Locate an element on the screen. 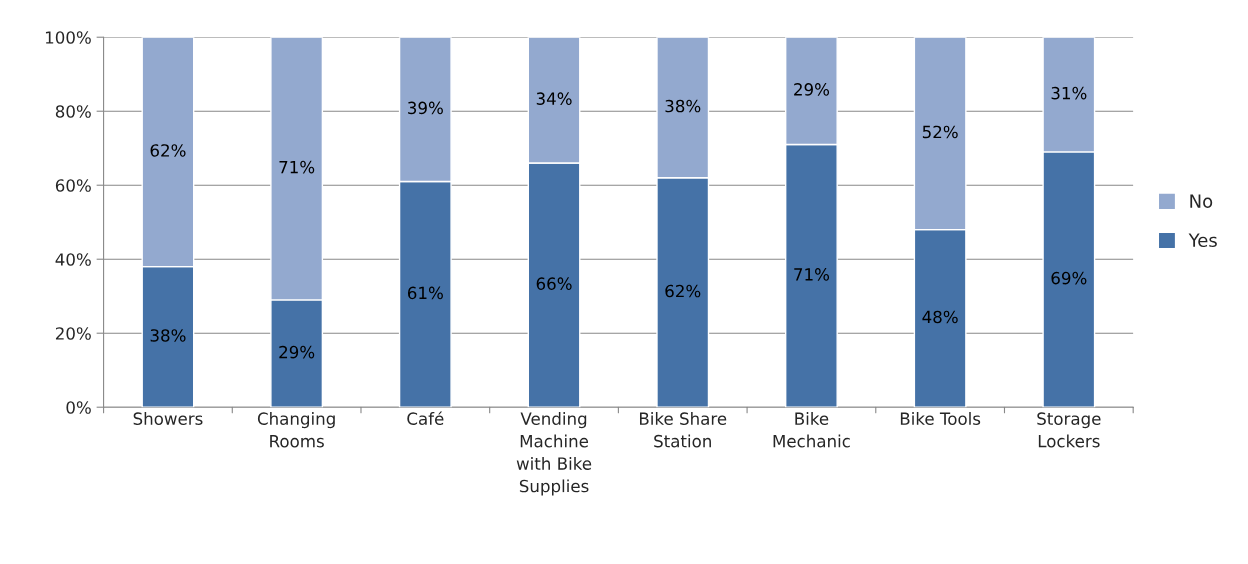  y-tick-label: 100% is located at coordinates (68, 37).